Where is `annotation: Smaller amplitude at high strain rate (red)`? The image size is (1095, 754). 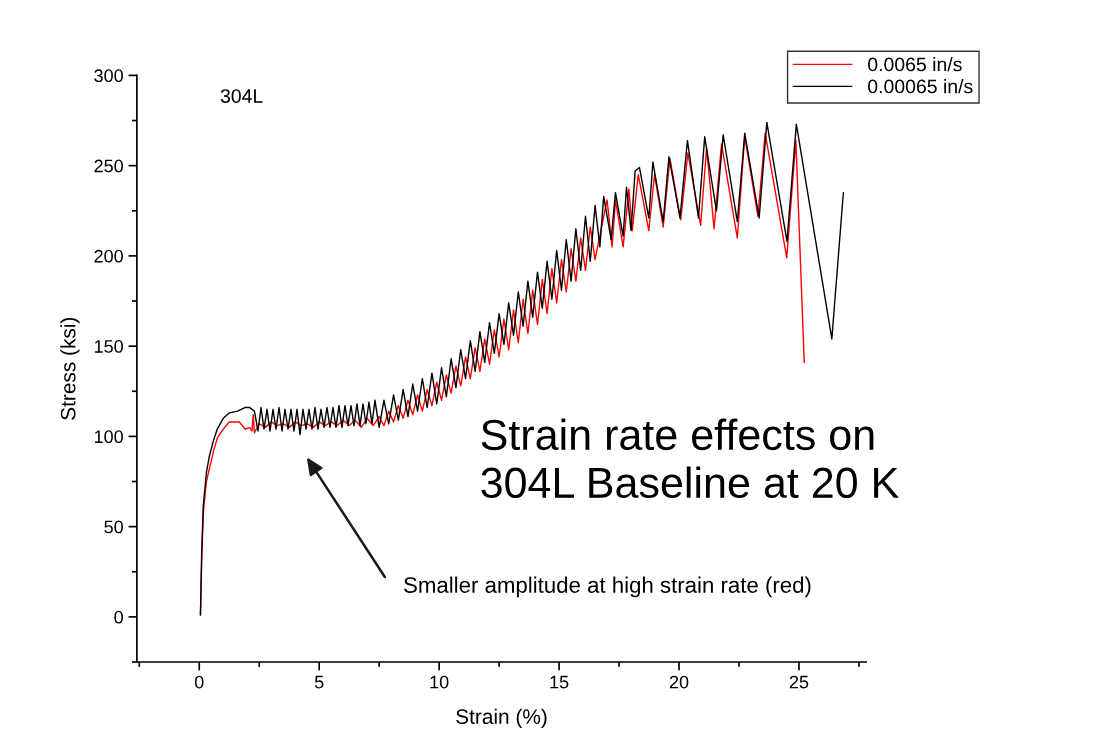 annotation: Smaller amplitude at high strain rate (red) is located at coordinates (607, 587).